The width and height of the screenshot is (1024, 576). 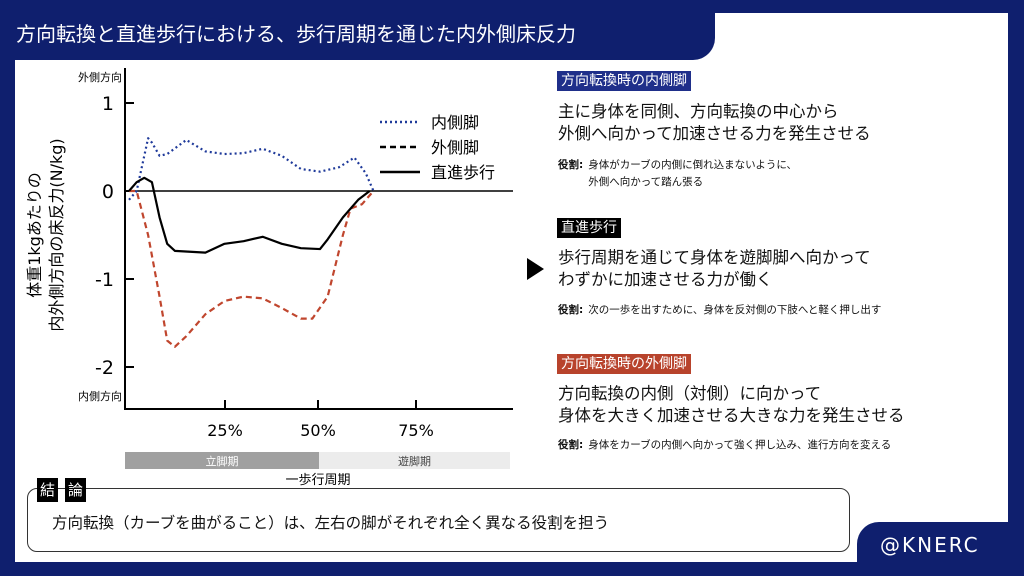 What do you see at coordinates (331, 523) in the screenshot?
I see `conclusion-text: 方向転換（カーブを曲がること）は、左右の脚がそれぞれ全く異なる役割を担う` at bounding box center [331, 523].